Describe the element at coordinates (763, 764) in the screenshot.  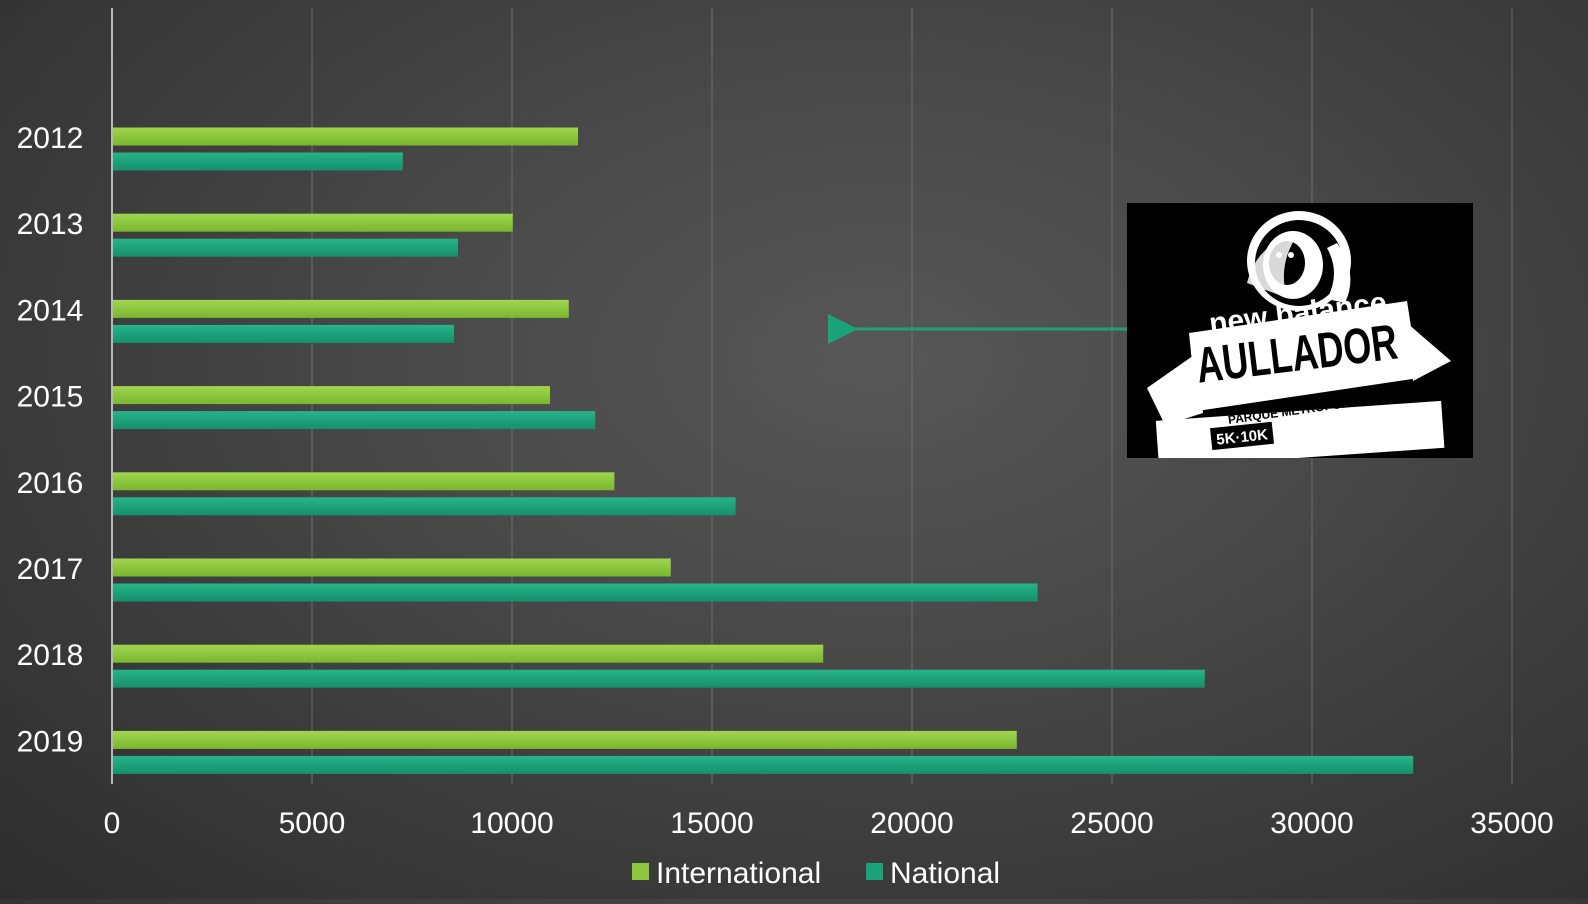
I see `bar-national-2019` at that location.